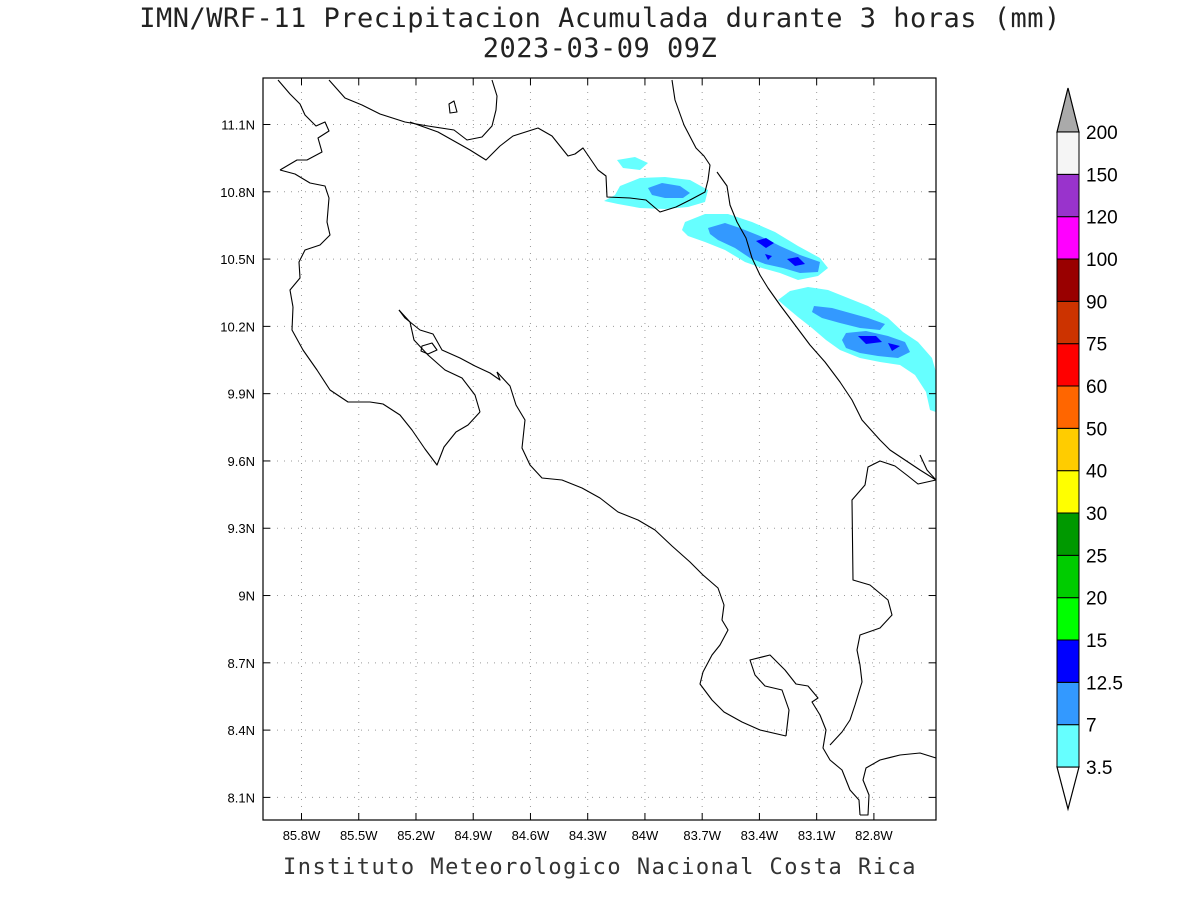  I want to click on precipitation-layer, so click(770, 284).